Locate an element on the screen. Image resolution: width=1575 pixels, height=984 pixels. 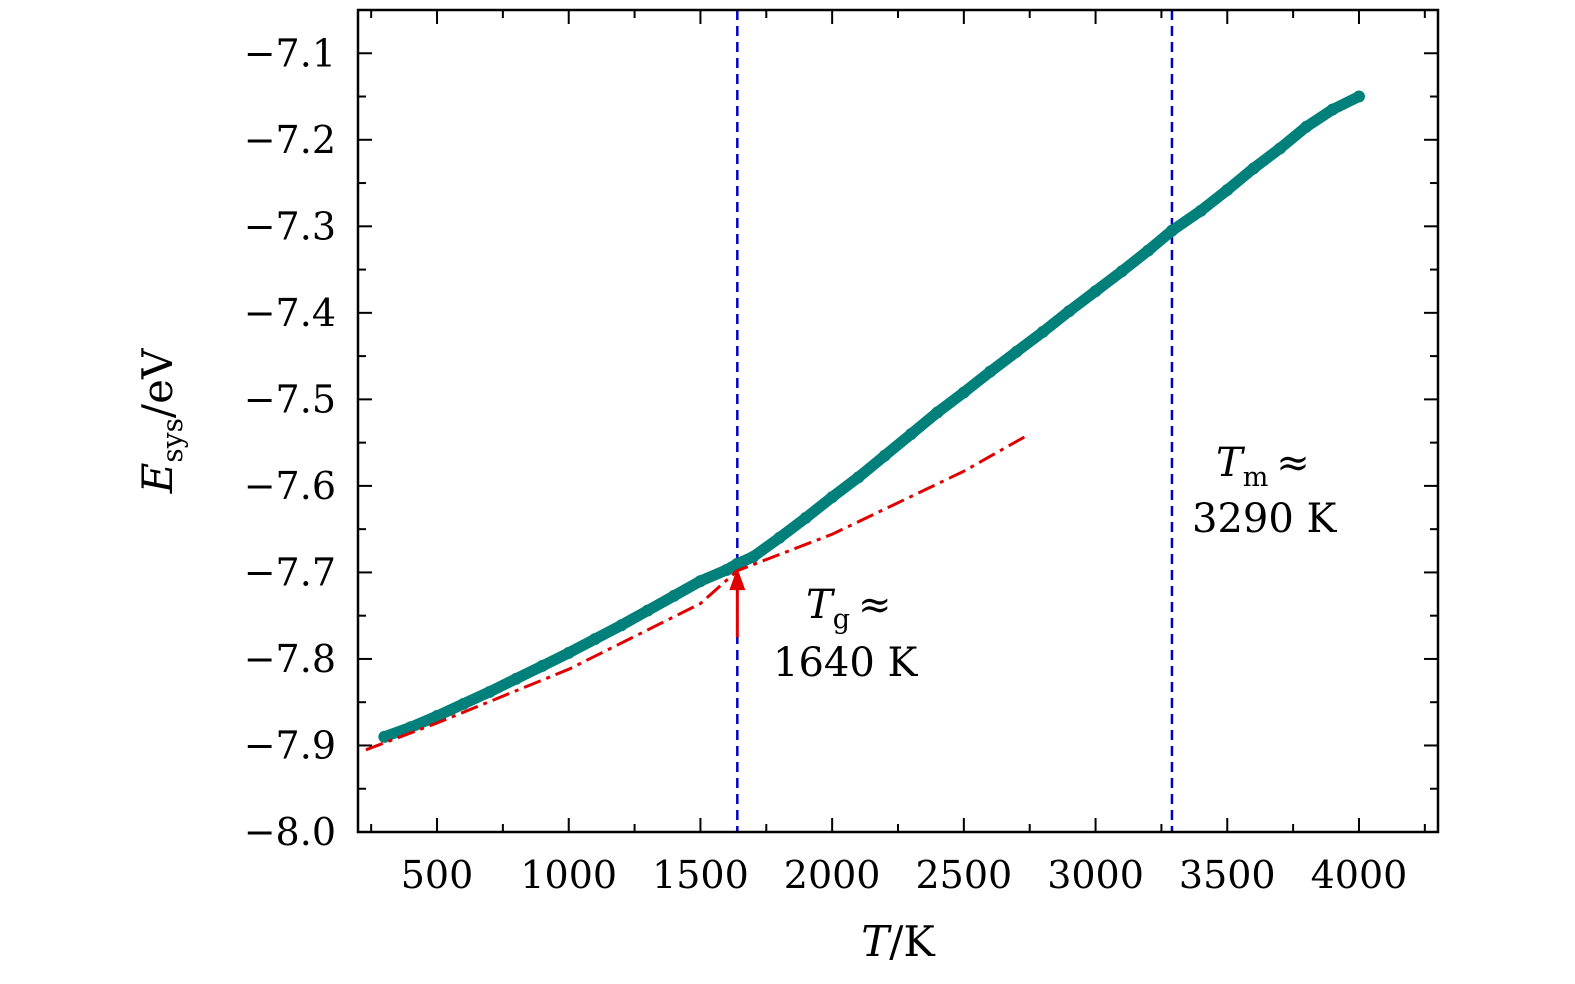
y-axis-label-subscript: sys is located at coordinates (172, 440).